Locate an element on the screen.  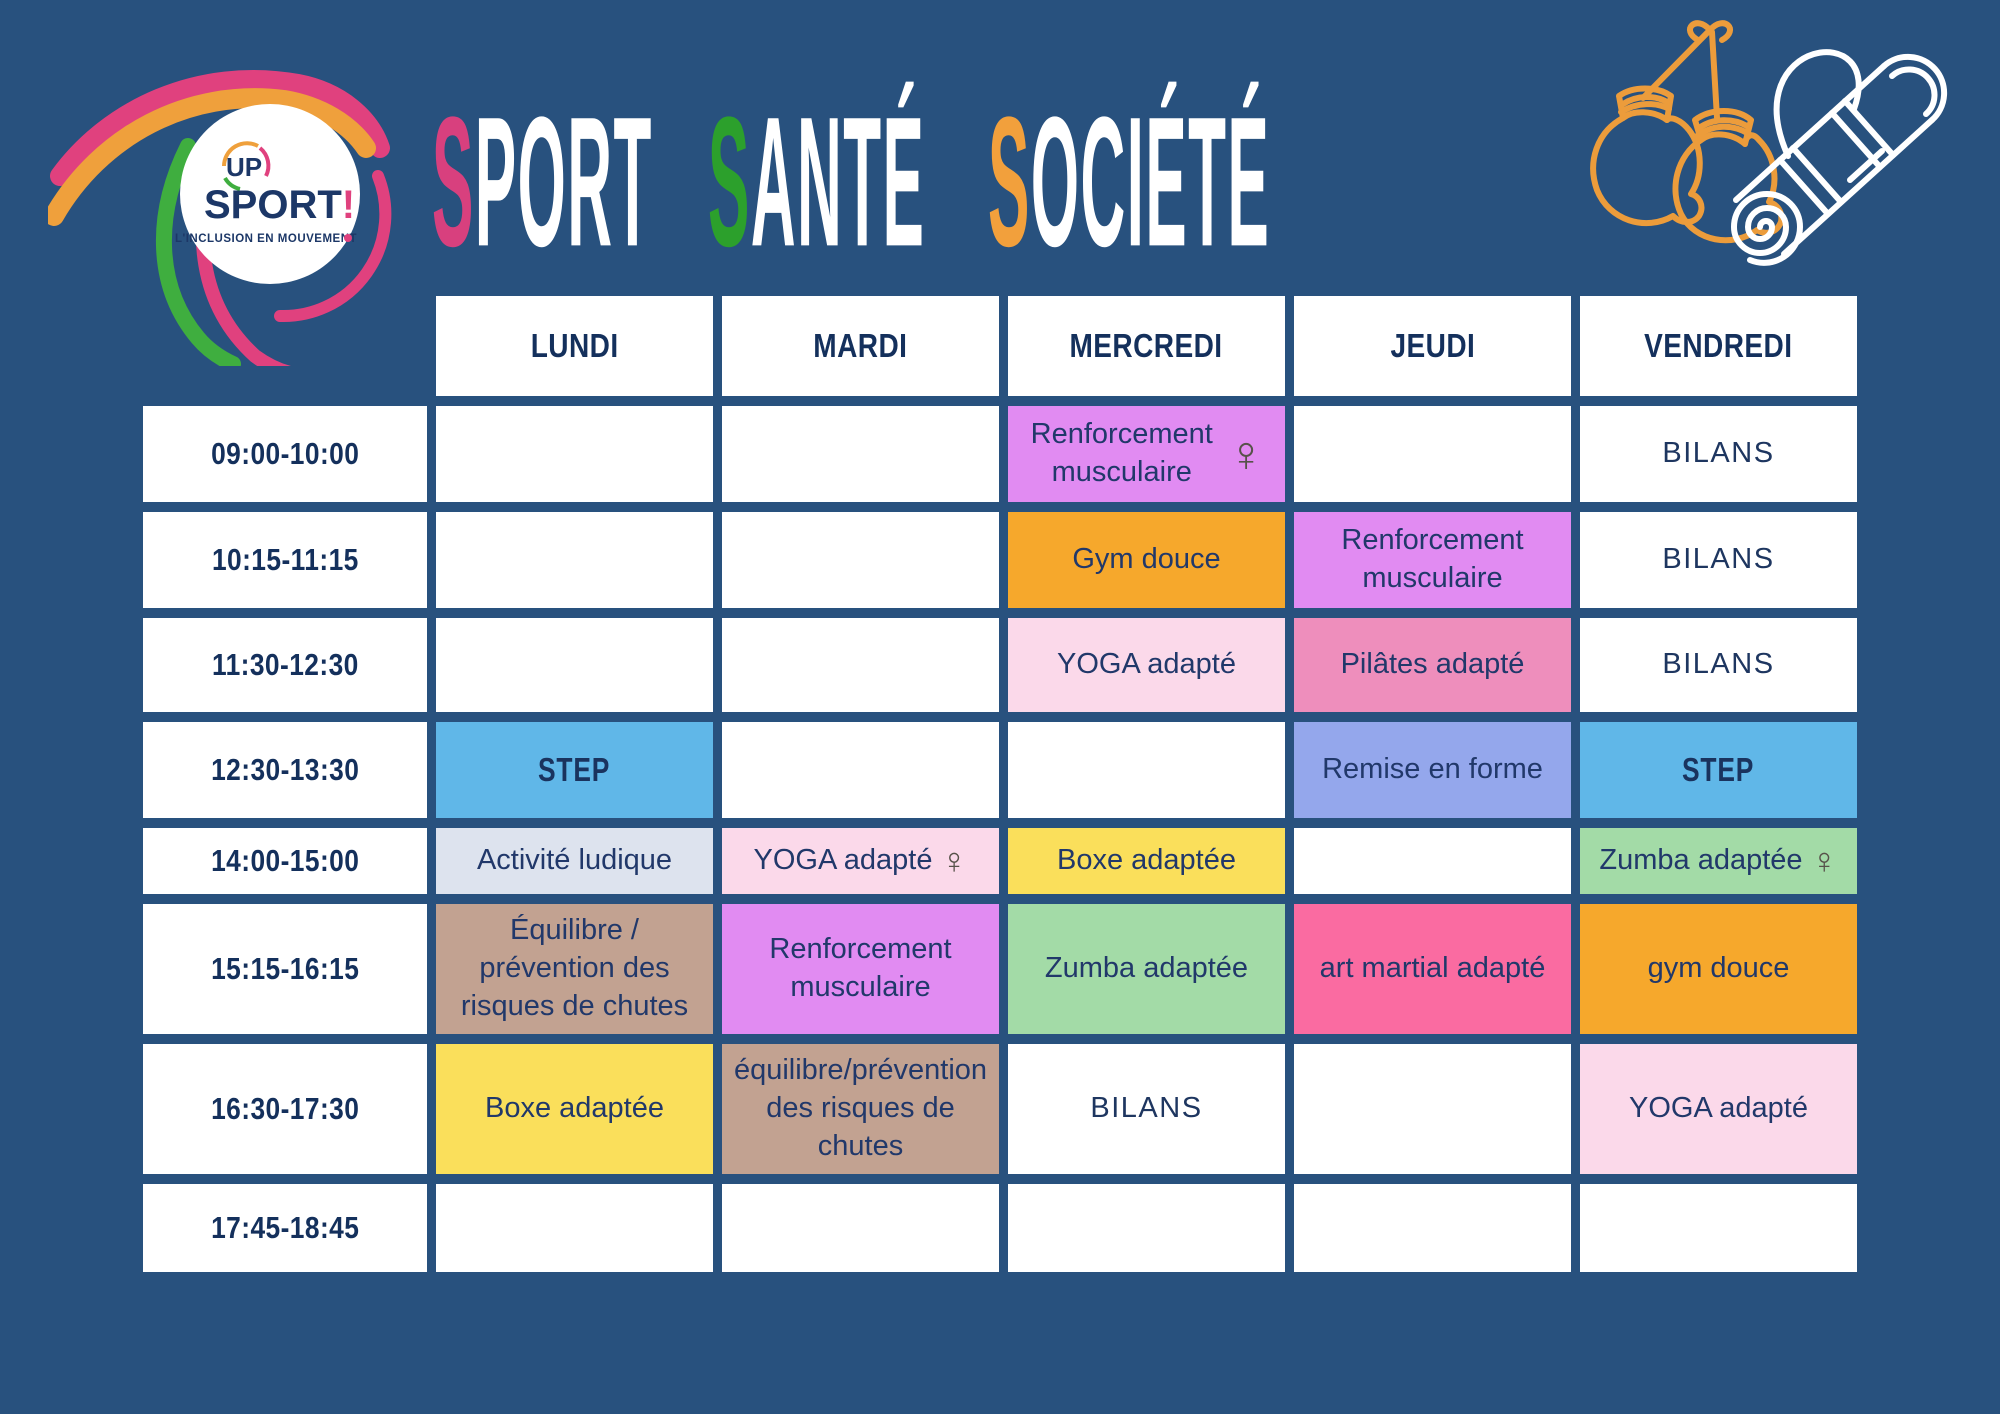
yoga-mat-icon is located at coordinates (1839, 157).